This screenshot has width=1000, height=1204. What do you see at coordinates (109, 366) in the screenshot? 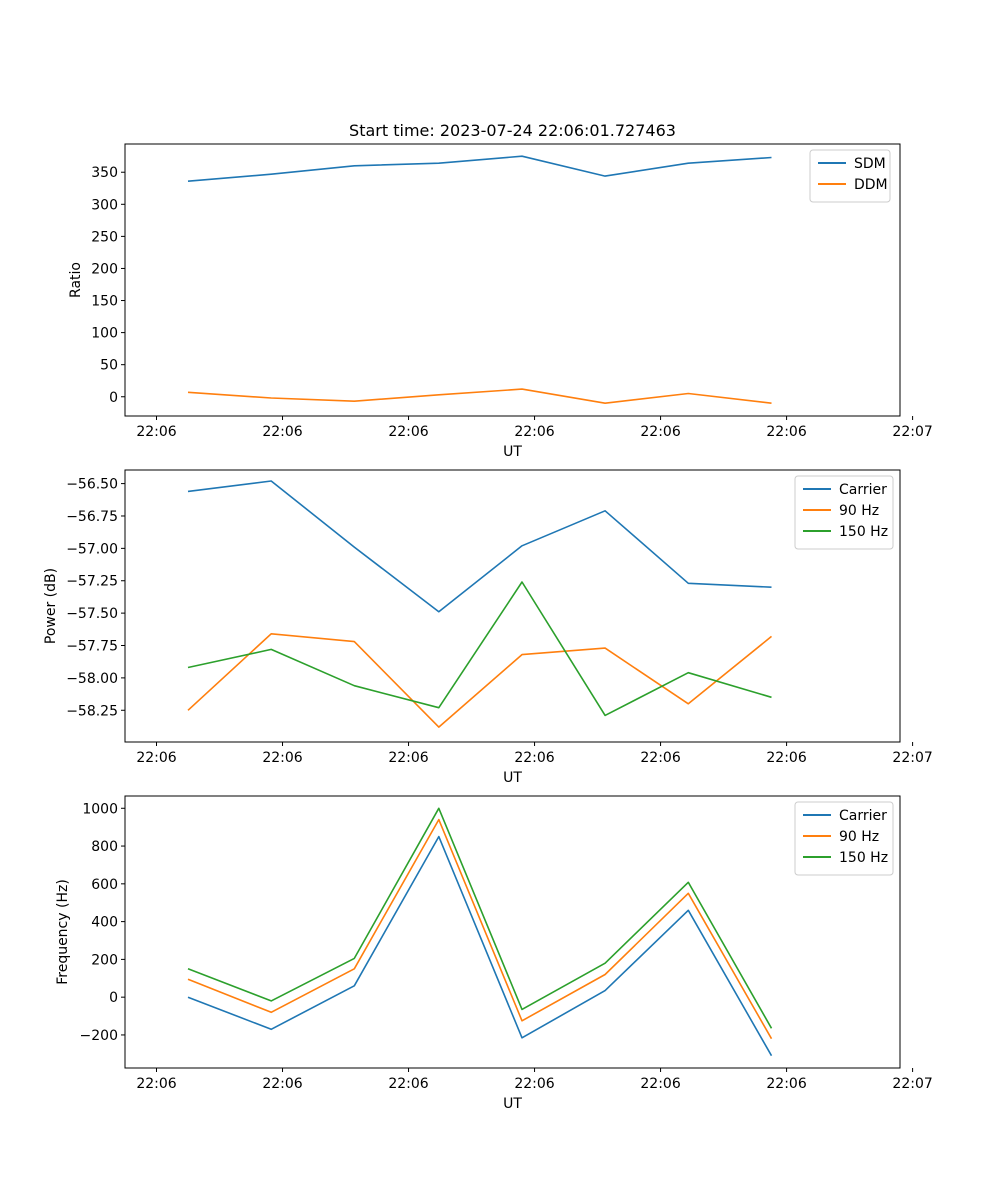
I see `ratio-y-tick-label: 50` at bounding box center [109, 366].